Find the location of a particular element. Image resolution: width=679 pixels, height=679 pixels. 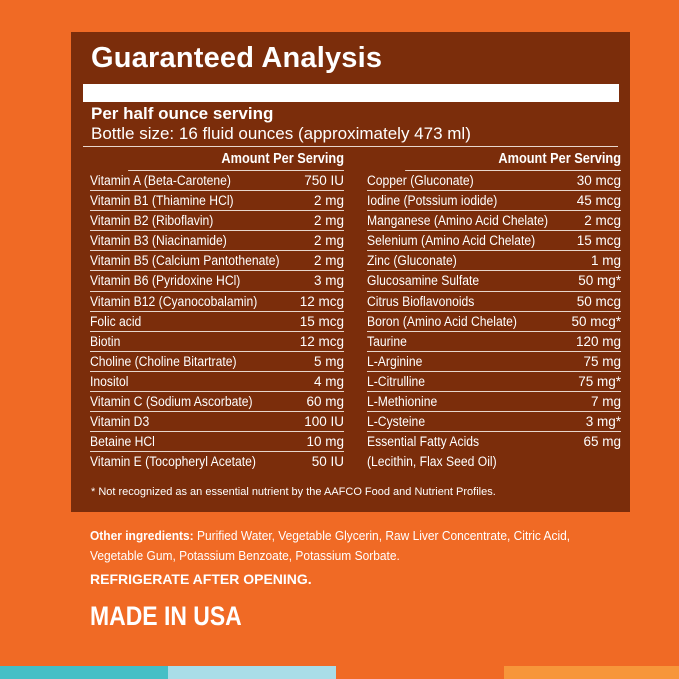

nutrient-amount: 45 mcg is located at coordinates (598, 201).